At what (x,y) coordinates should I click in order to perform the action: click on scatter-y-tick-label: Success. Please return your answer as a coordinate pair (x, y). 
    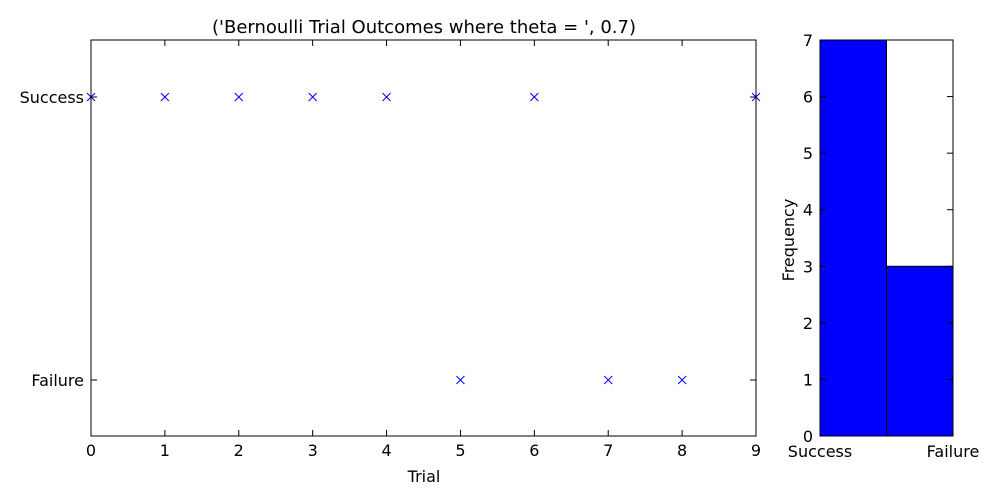
    Looking at the image, I should click on (52, 97).